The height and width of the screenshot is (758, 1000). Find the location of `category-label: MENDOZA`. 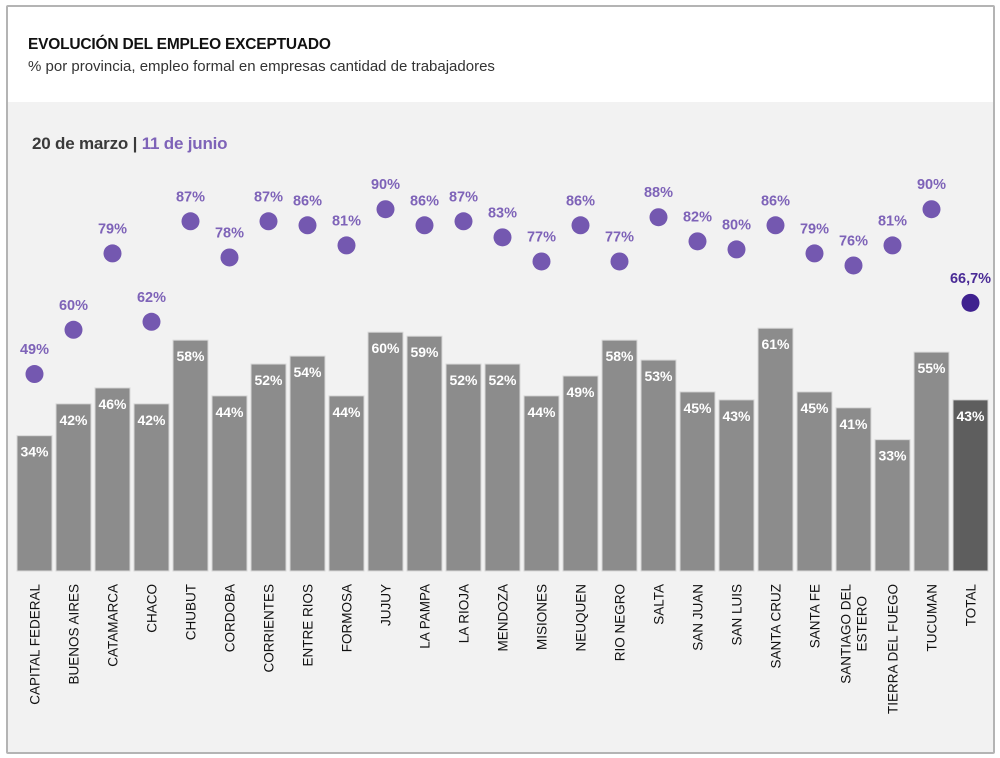

category-label: MENDOZA is located at coordinates (503, 618).